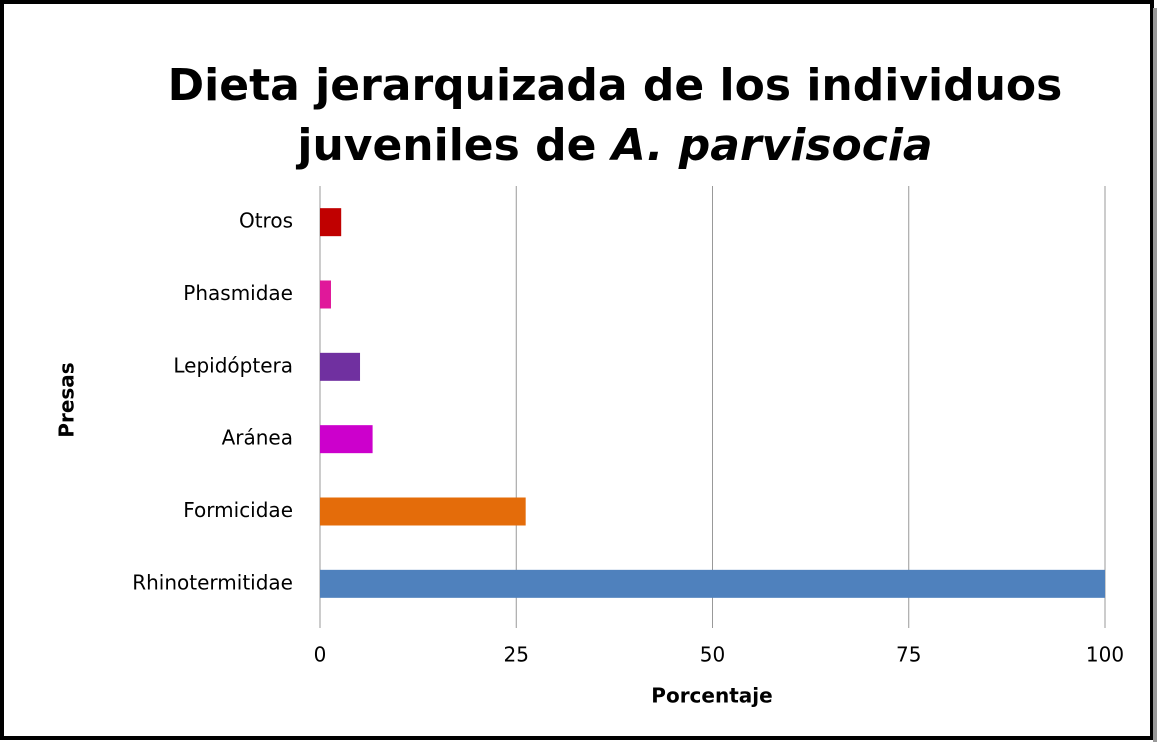 Image resolution: width=1159 pixels, height=746 pixels. I want to click on x-tick-label: 50, so click(712, 655).